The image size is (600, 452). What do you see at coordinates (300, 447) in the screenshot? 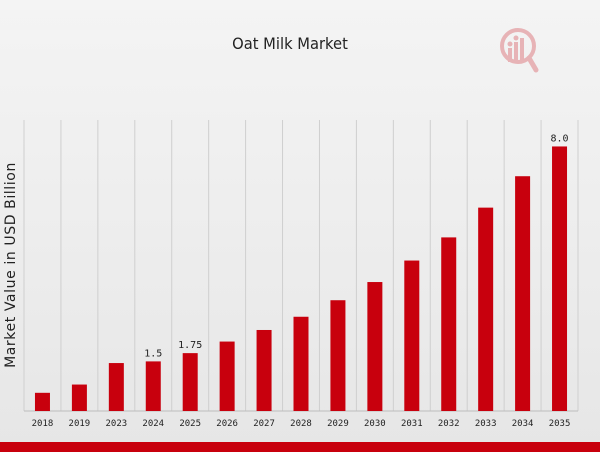
I see `bottom-band` at bounding box center [300, 447].